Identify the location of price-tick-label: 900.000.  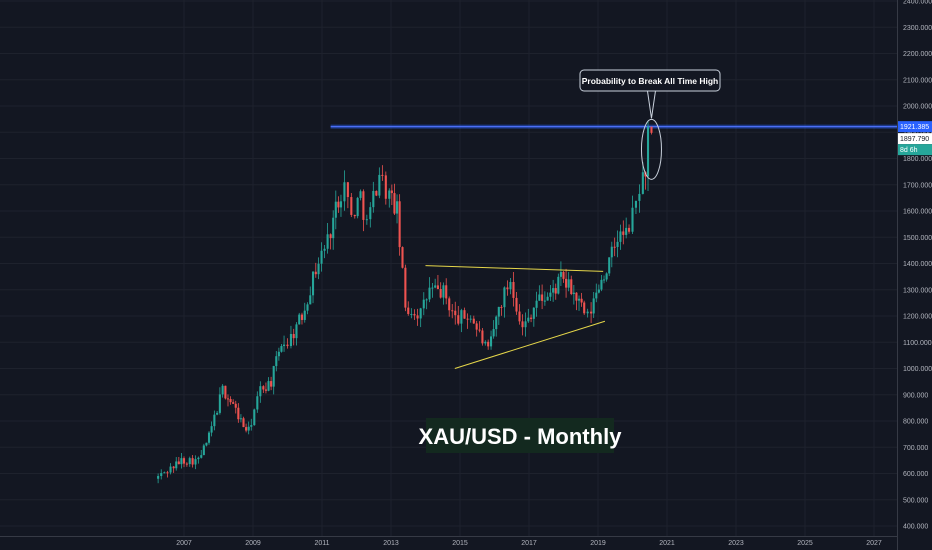
(915, 395).